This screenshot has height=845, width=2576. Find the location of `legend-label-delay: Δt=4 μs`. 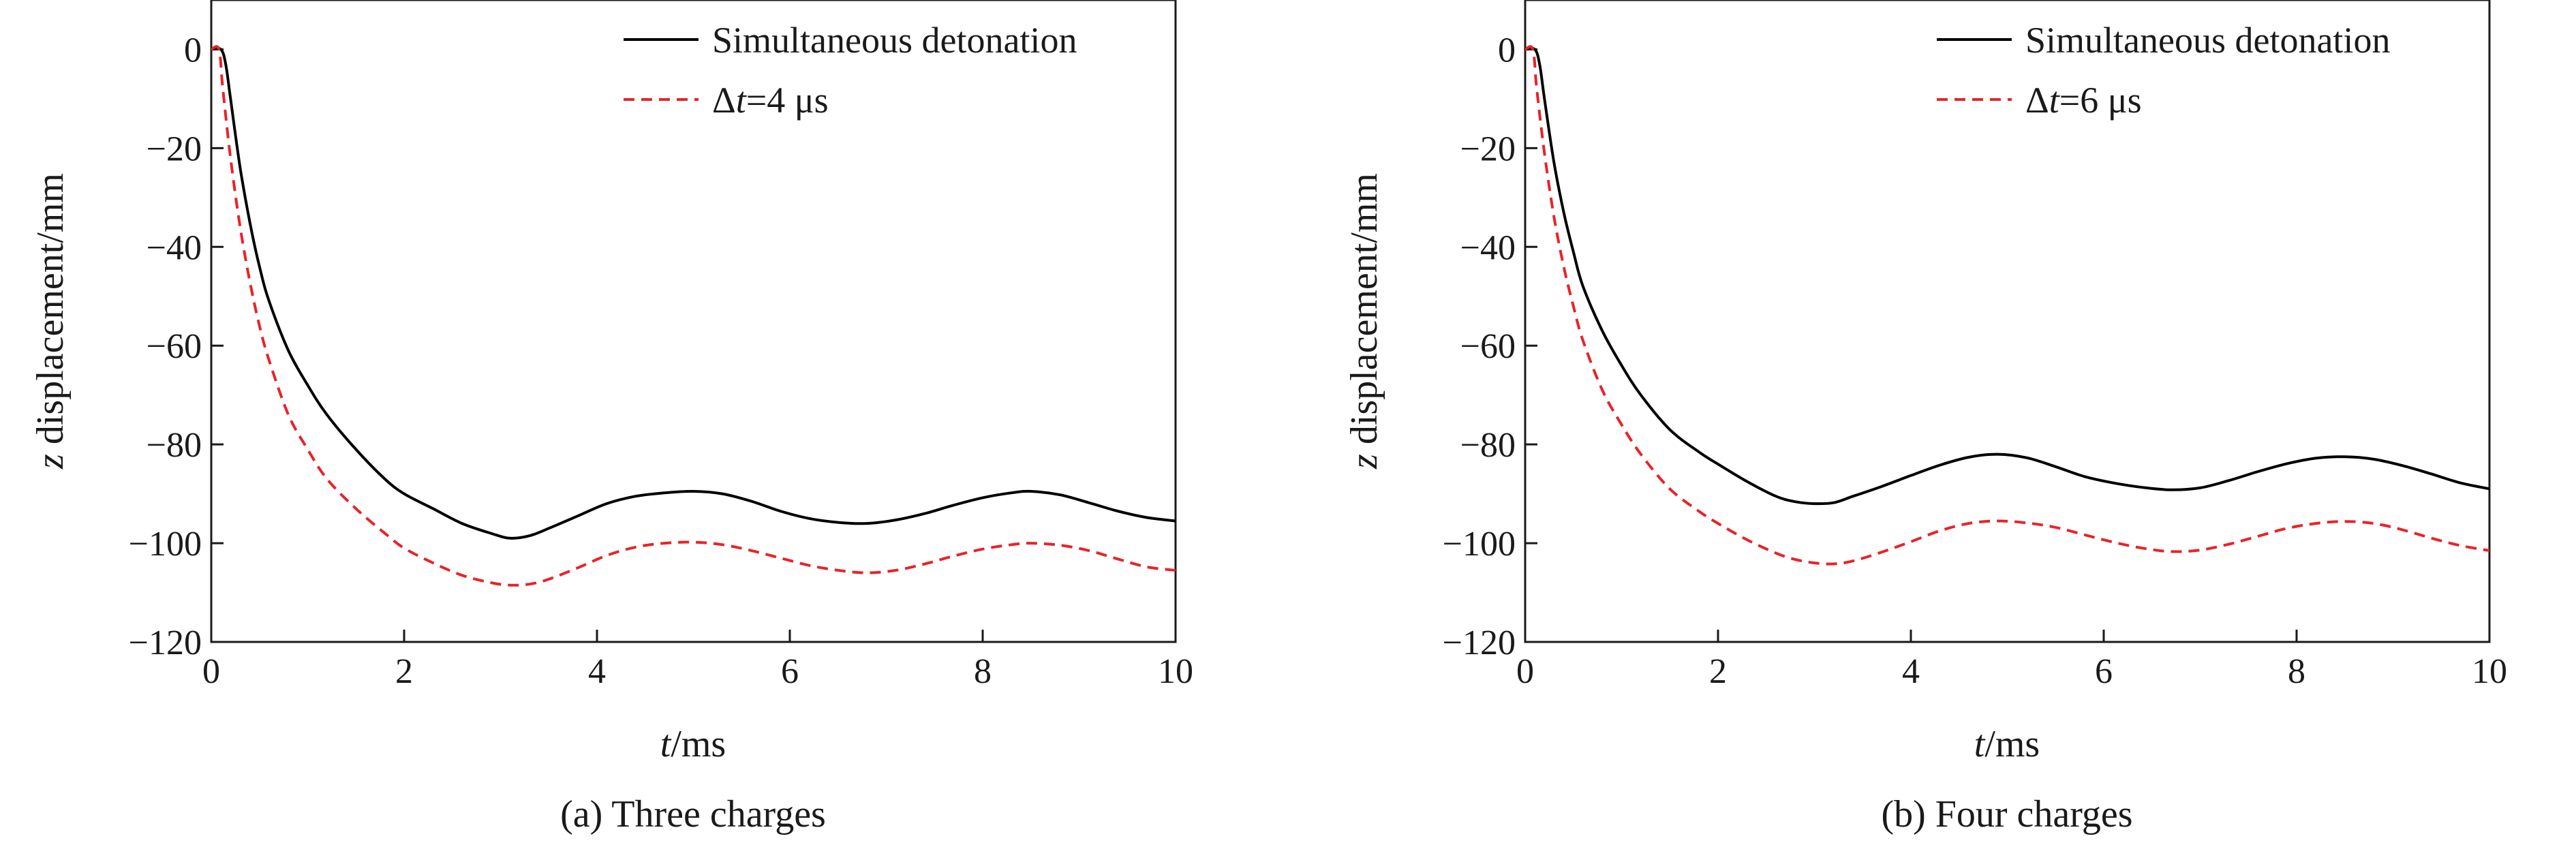

legend-label-delay: Δt=4 μs is located at coordinates (770, 100).